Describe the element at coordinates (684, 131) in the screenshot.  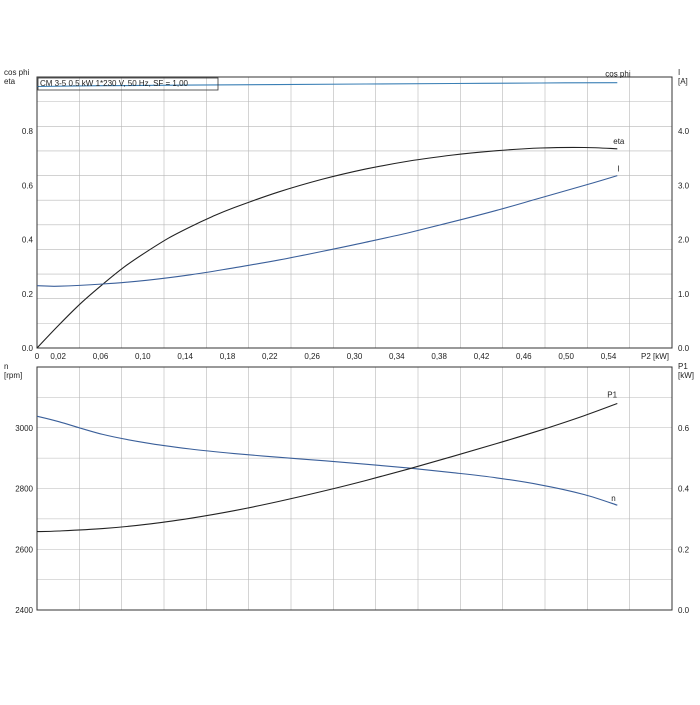
I see `right-tick-label: 4.0` at that location.